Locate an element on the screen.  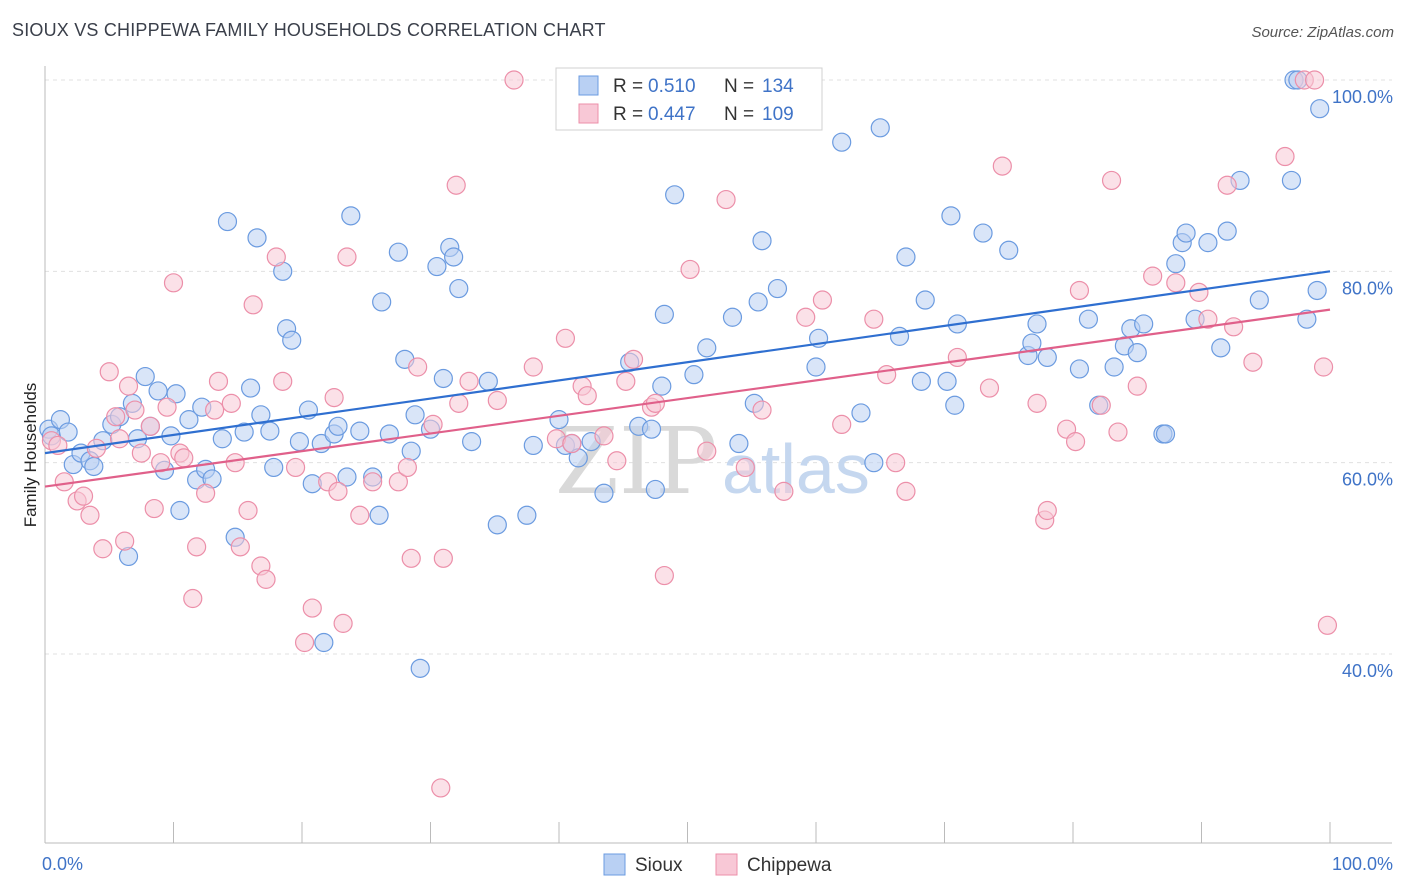
chippewa-n-label: N = is located at coordinates (739, 114).